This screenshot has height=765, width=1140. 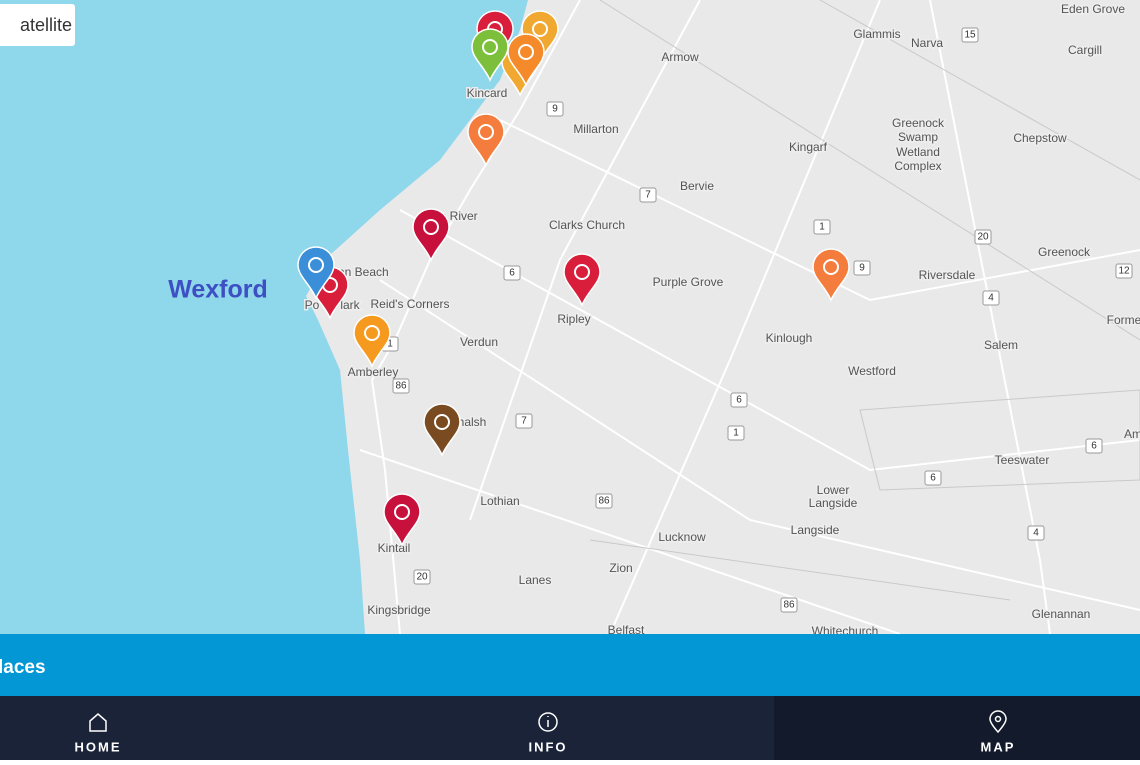 What do you see at coordinates (595, 129) in the screenshot?
I see `place-label: Millarton` at bounding box center [595, 129].